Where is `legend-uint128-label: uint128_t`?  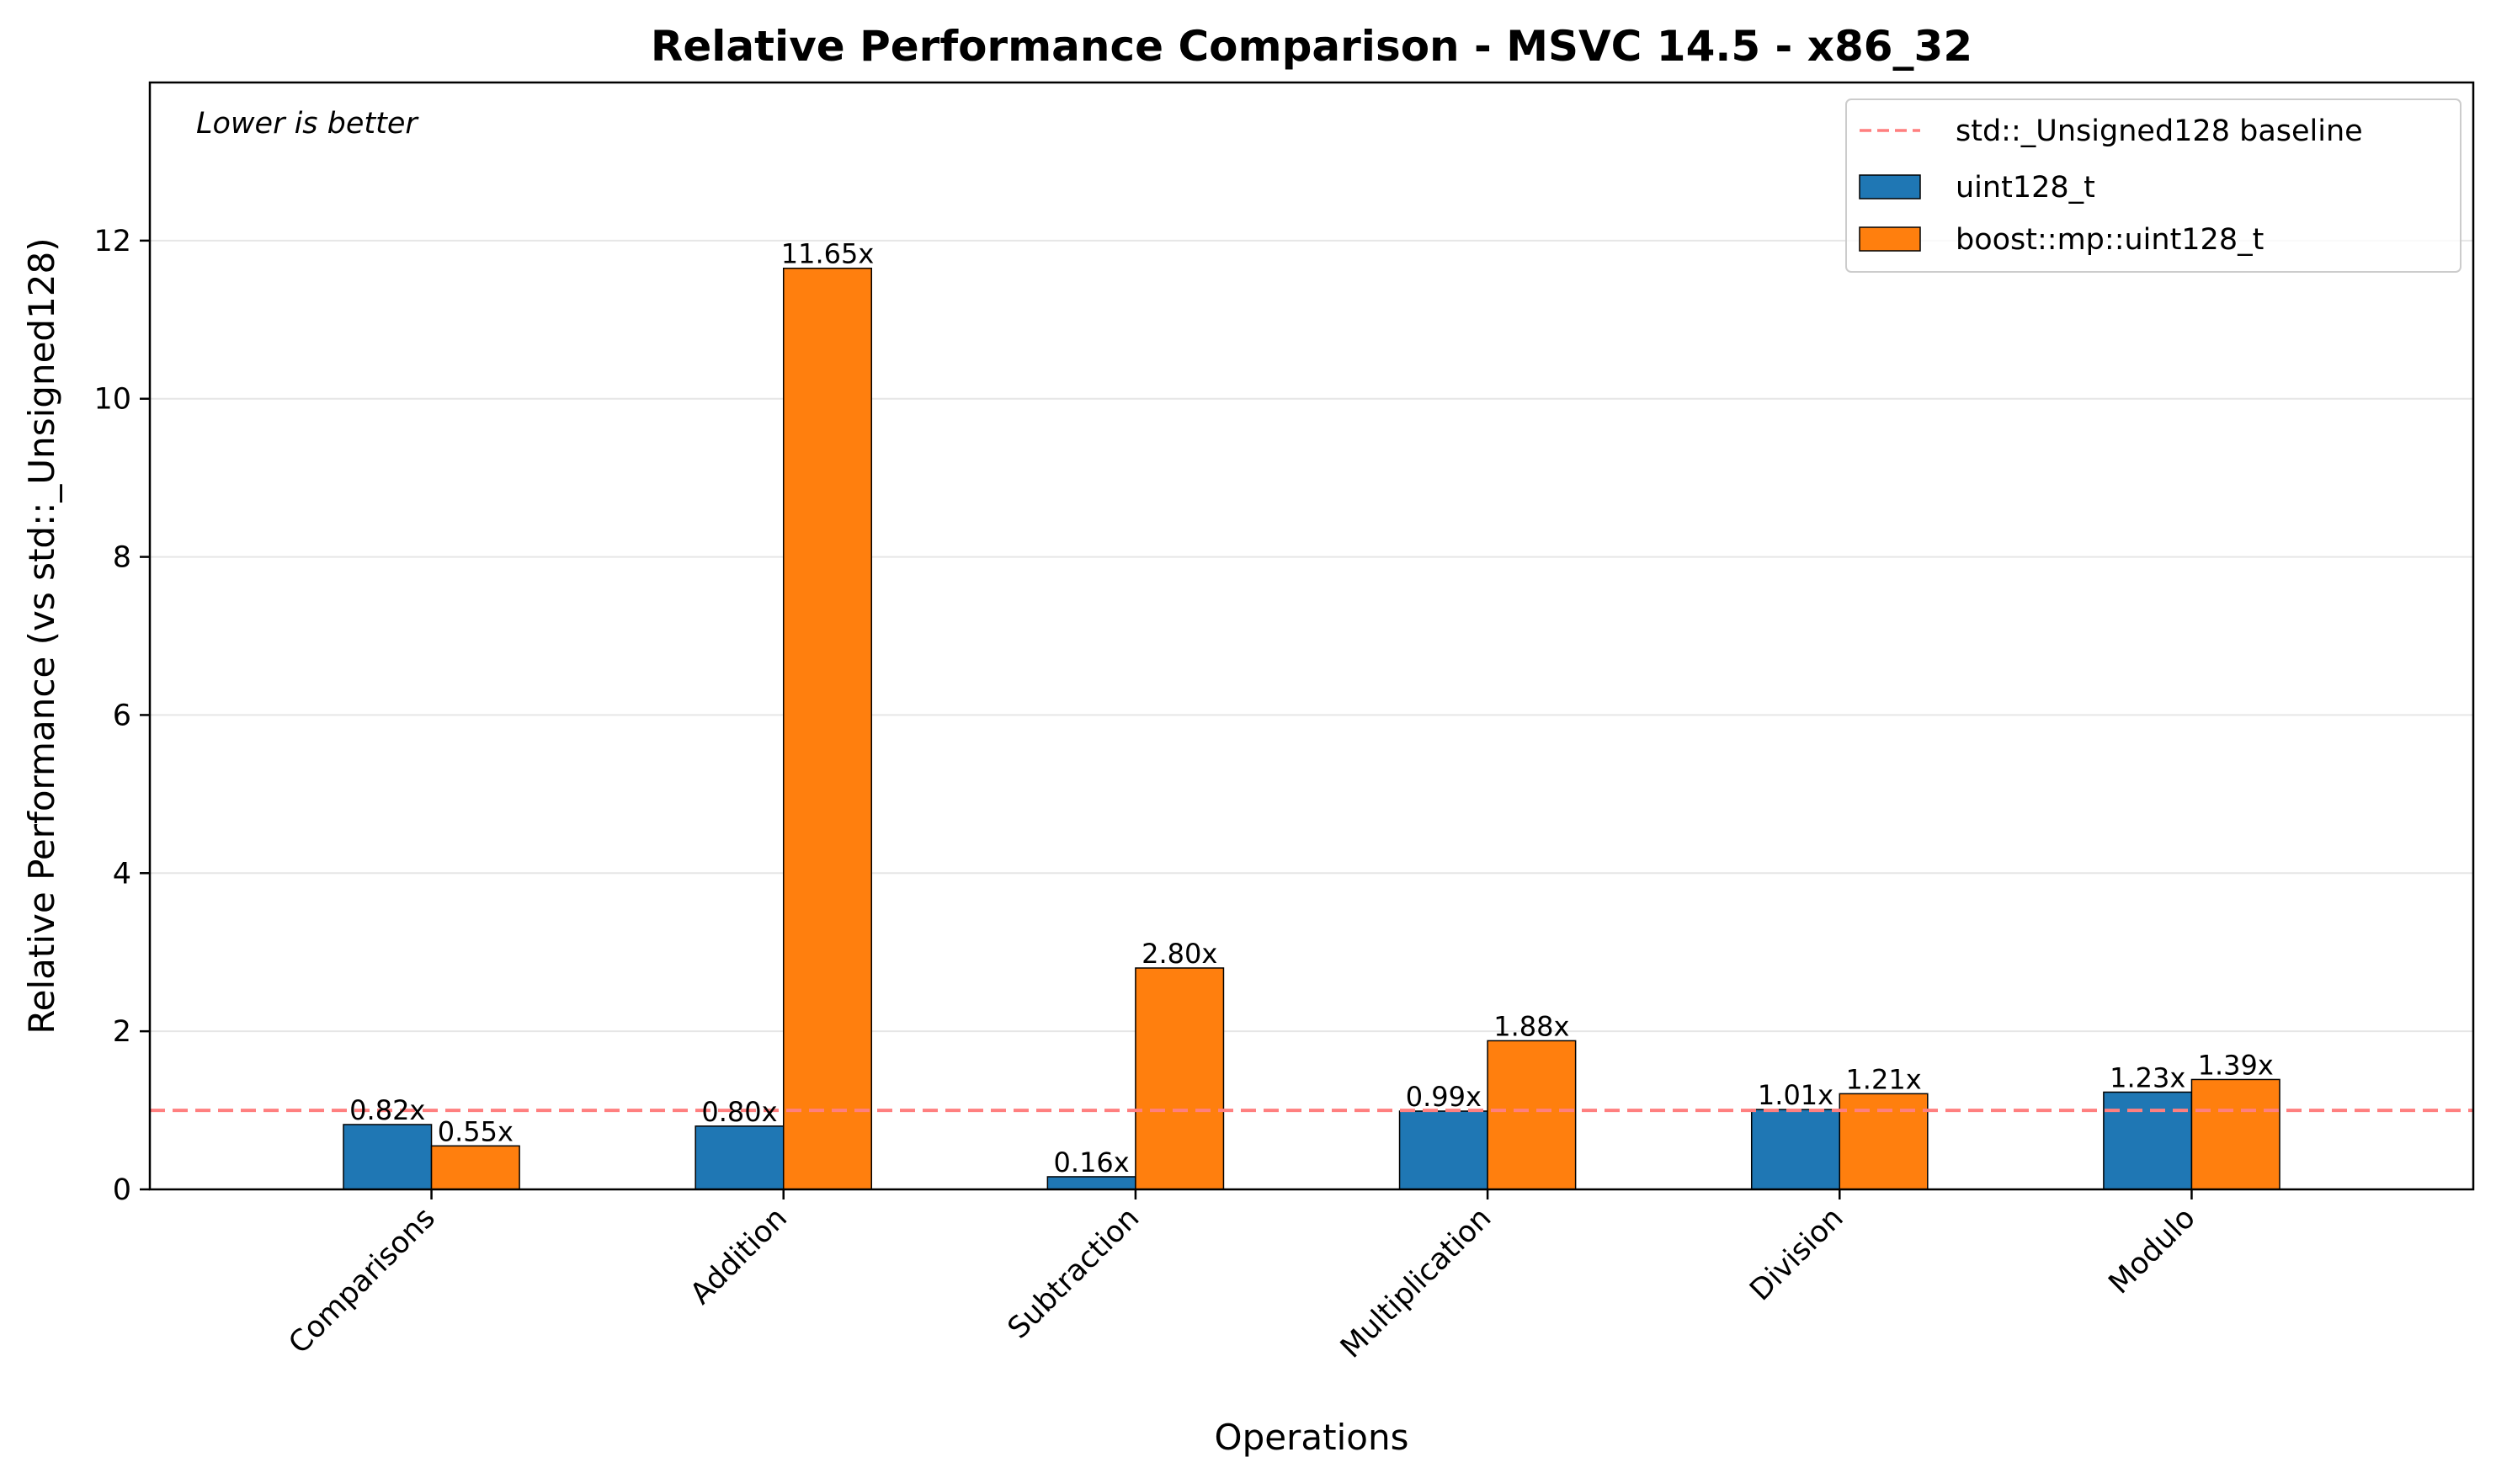
legend-uint128-label: uint128_t is located at coordinates (2025, 188).